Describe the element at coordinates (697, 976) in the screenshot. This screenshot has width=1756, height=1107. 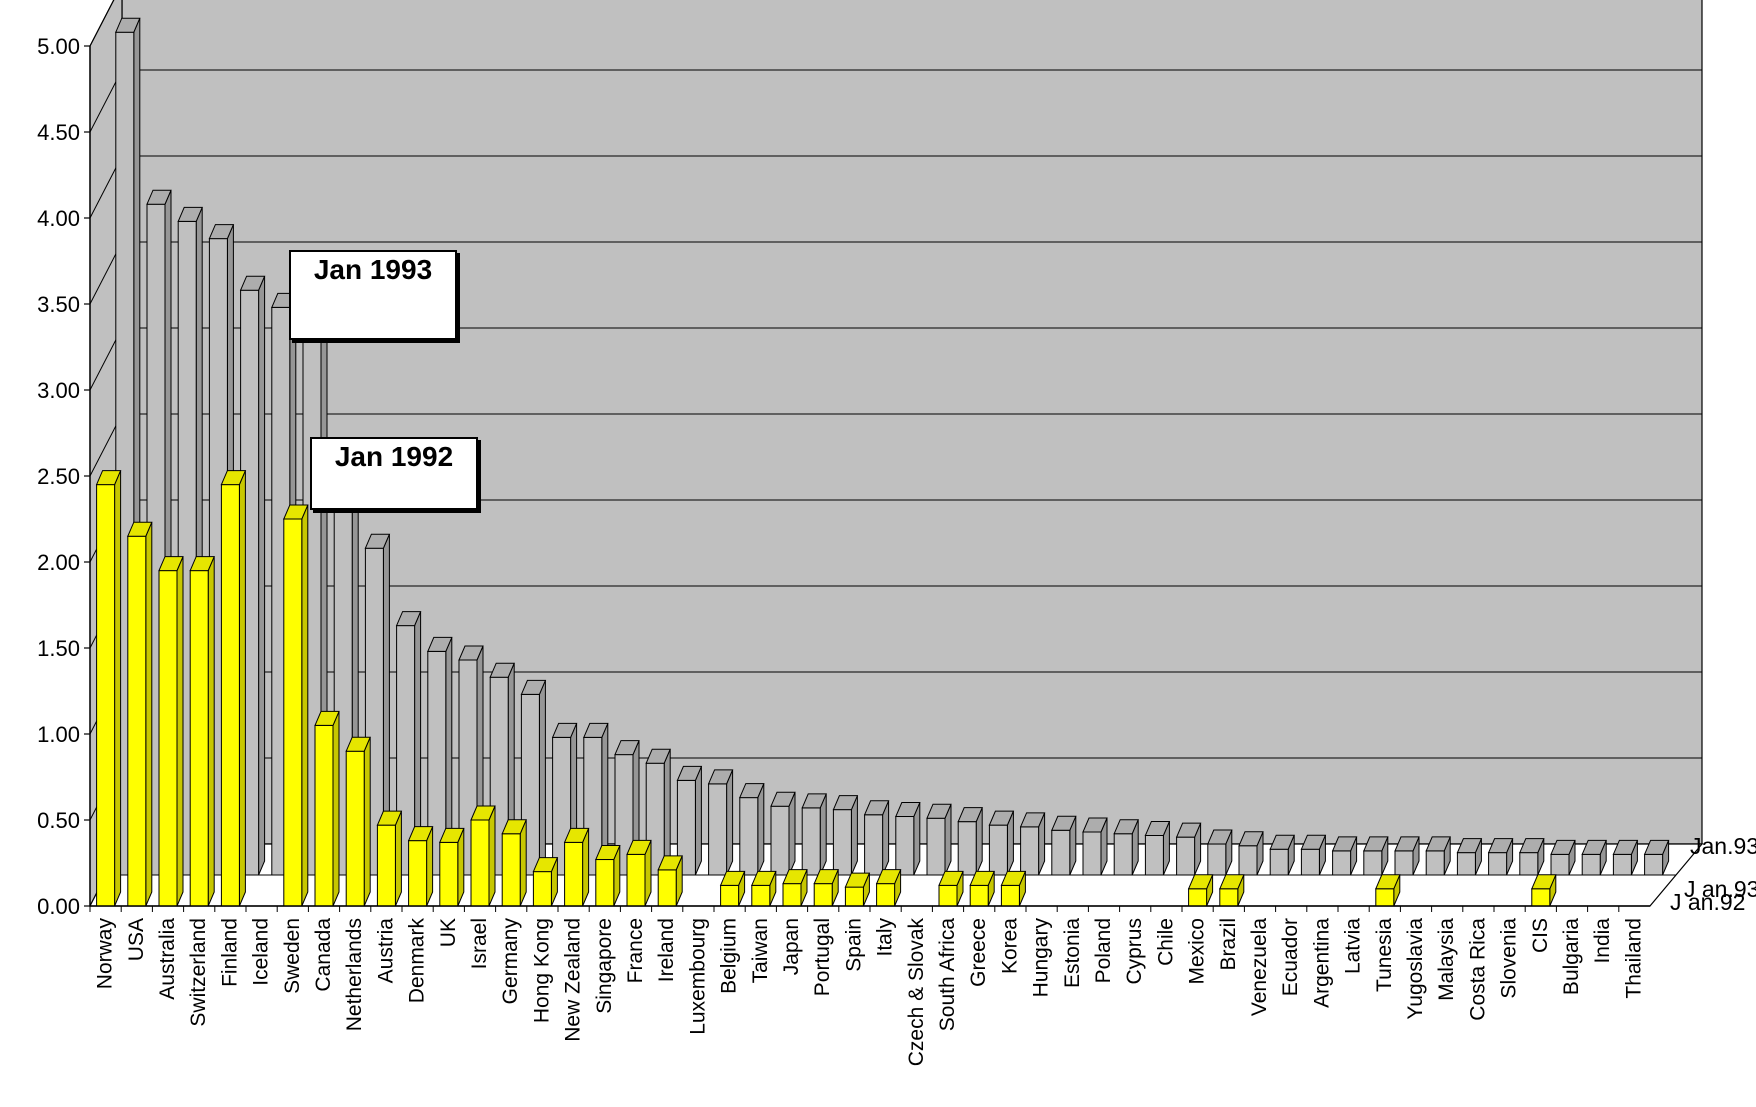
I see `category-label: Luxembourg` at that location.